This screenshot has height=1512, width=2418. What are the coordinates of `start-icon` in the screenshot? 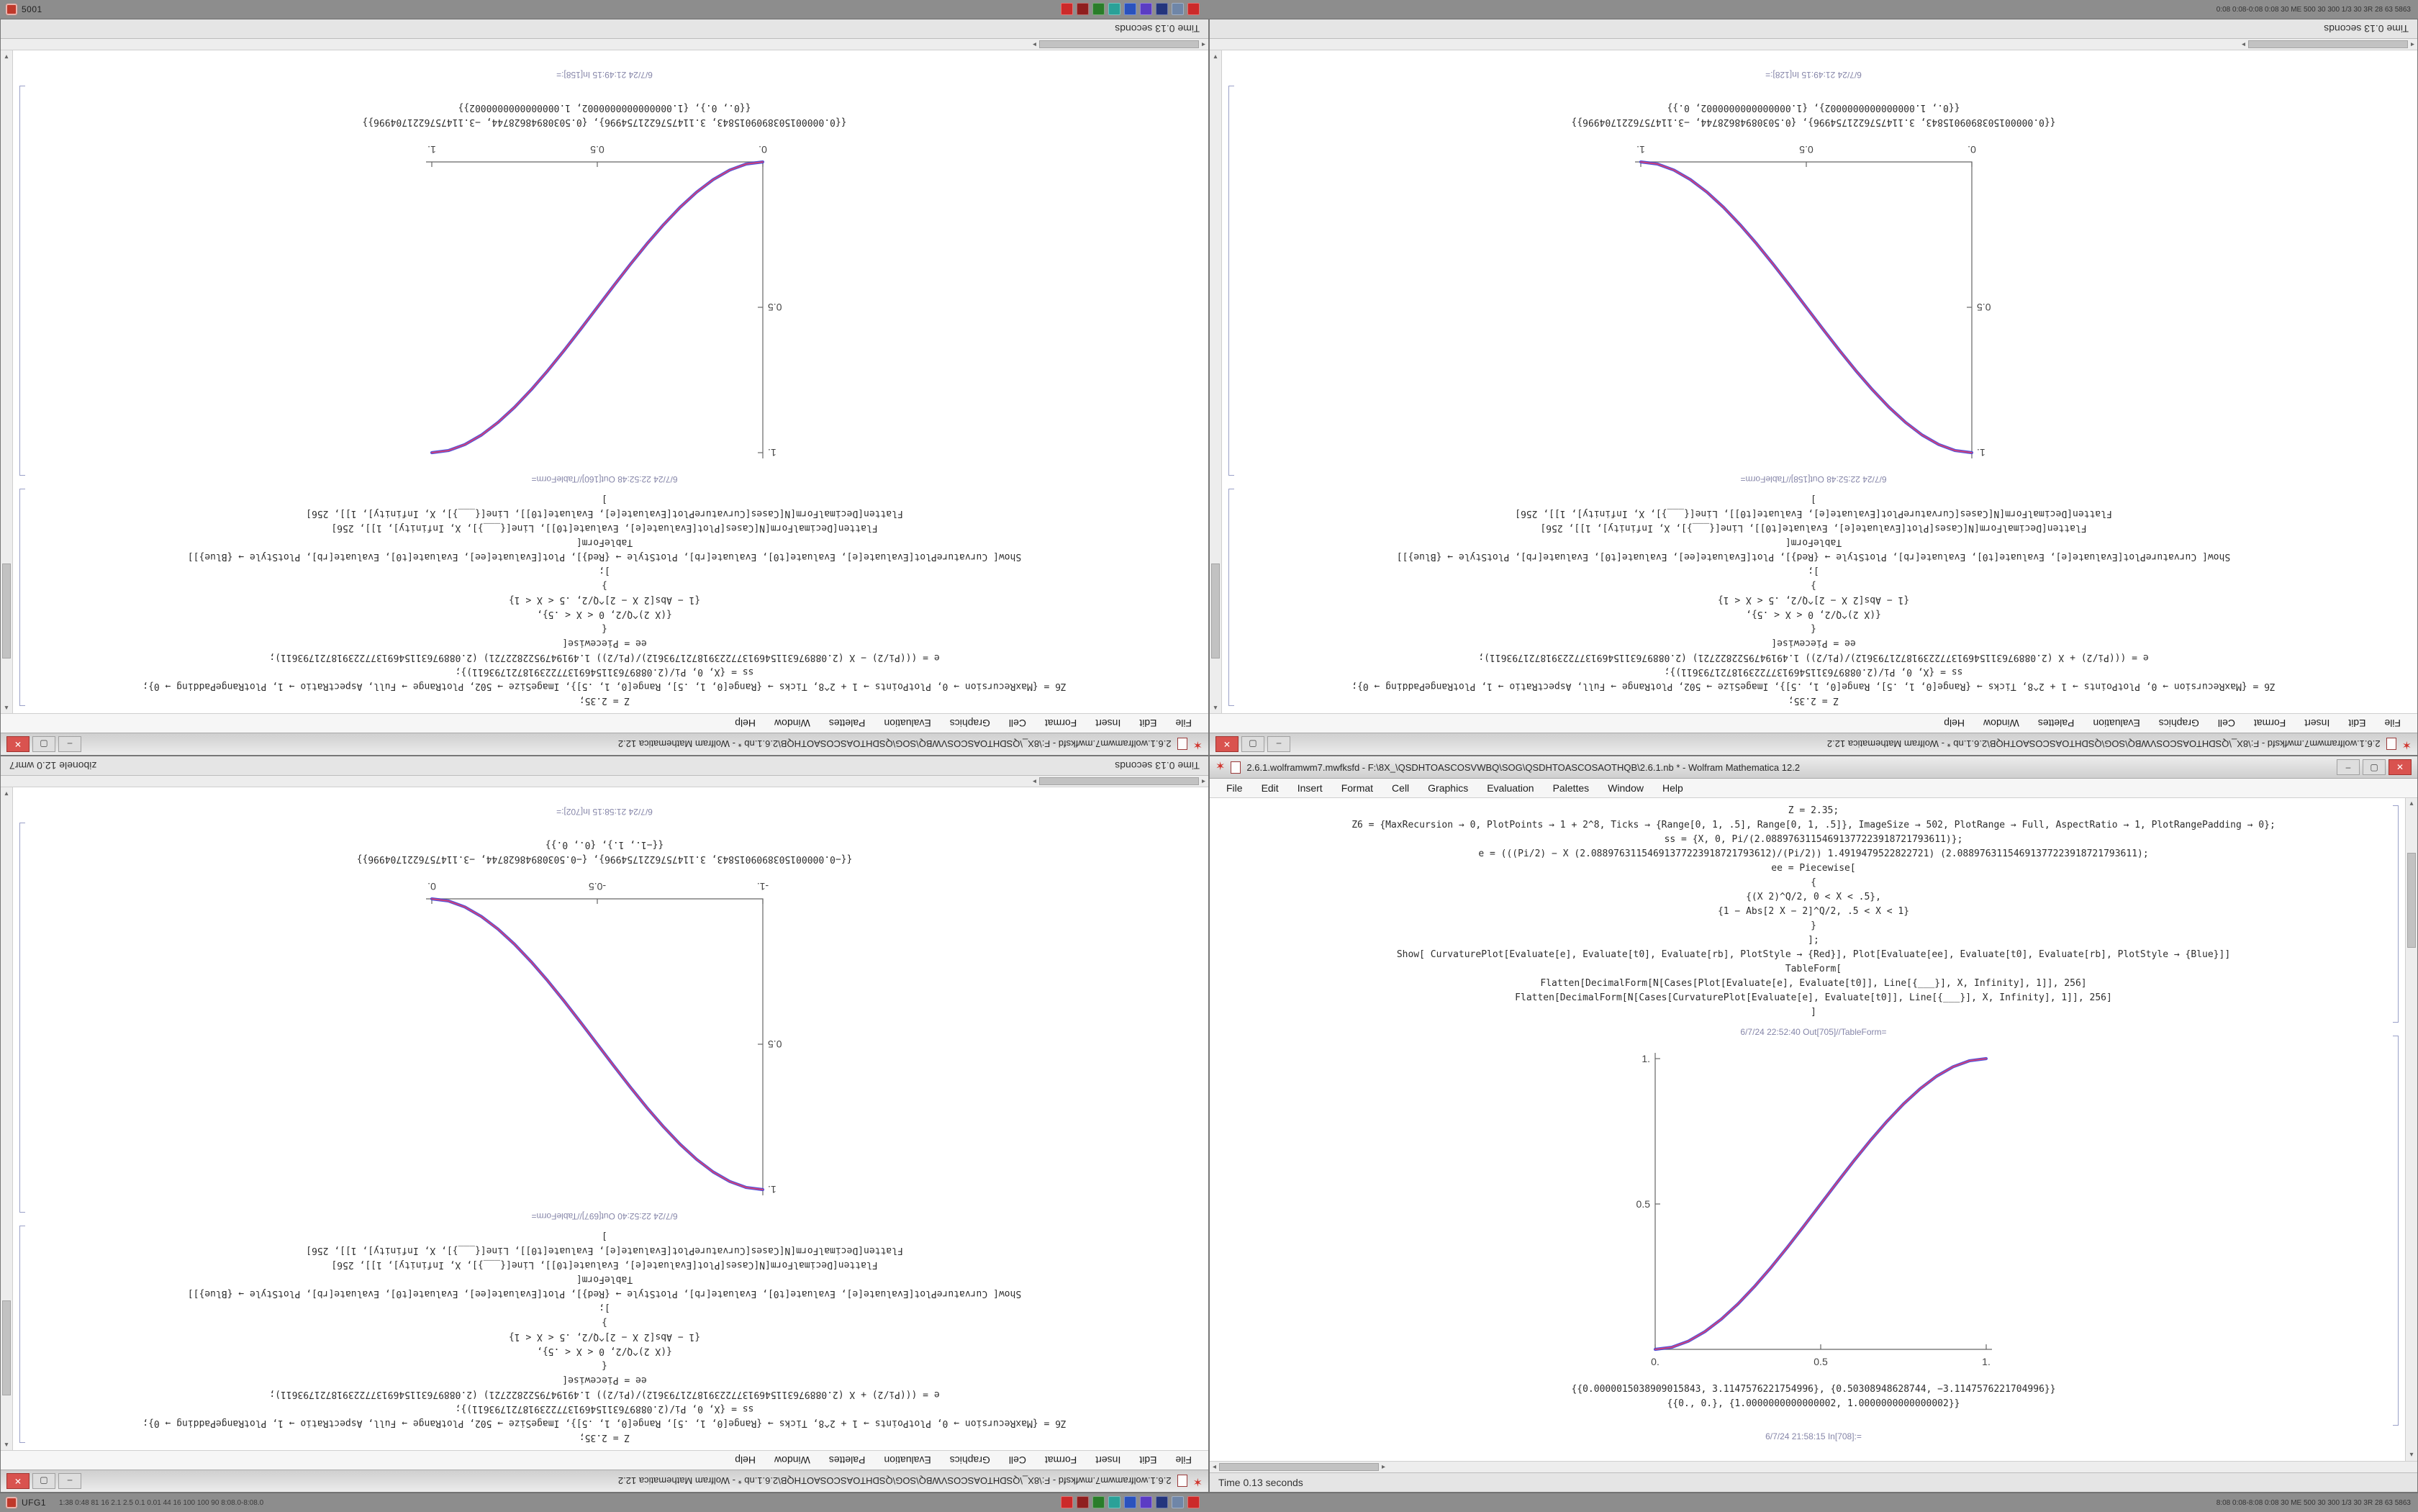 It's located at (11, 1503).